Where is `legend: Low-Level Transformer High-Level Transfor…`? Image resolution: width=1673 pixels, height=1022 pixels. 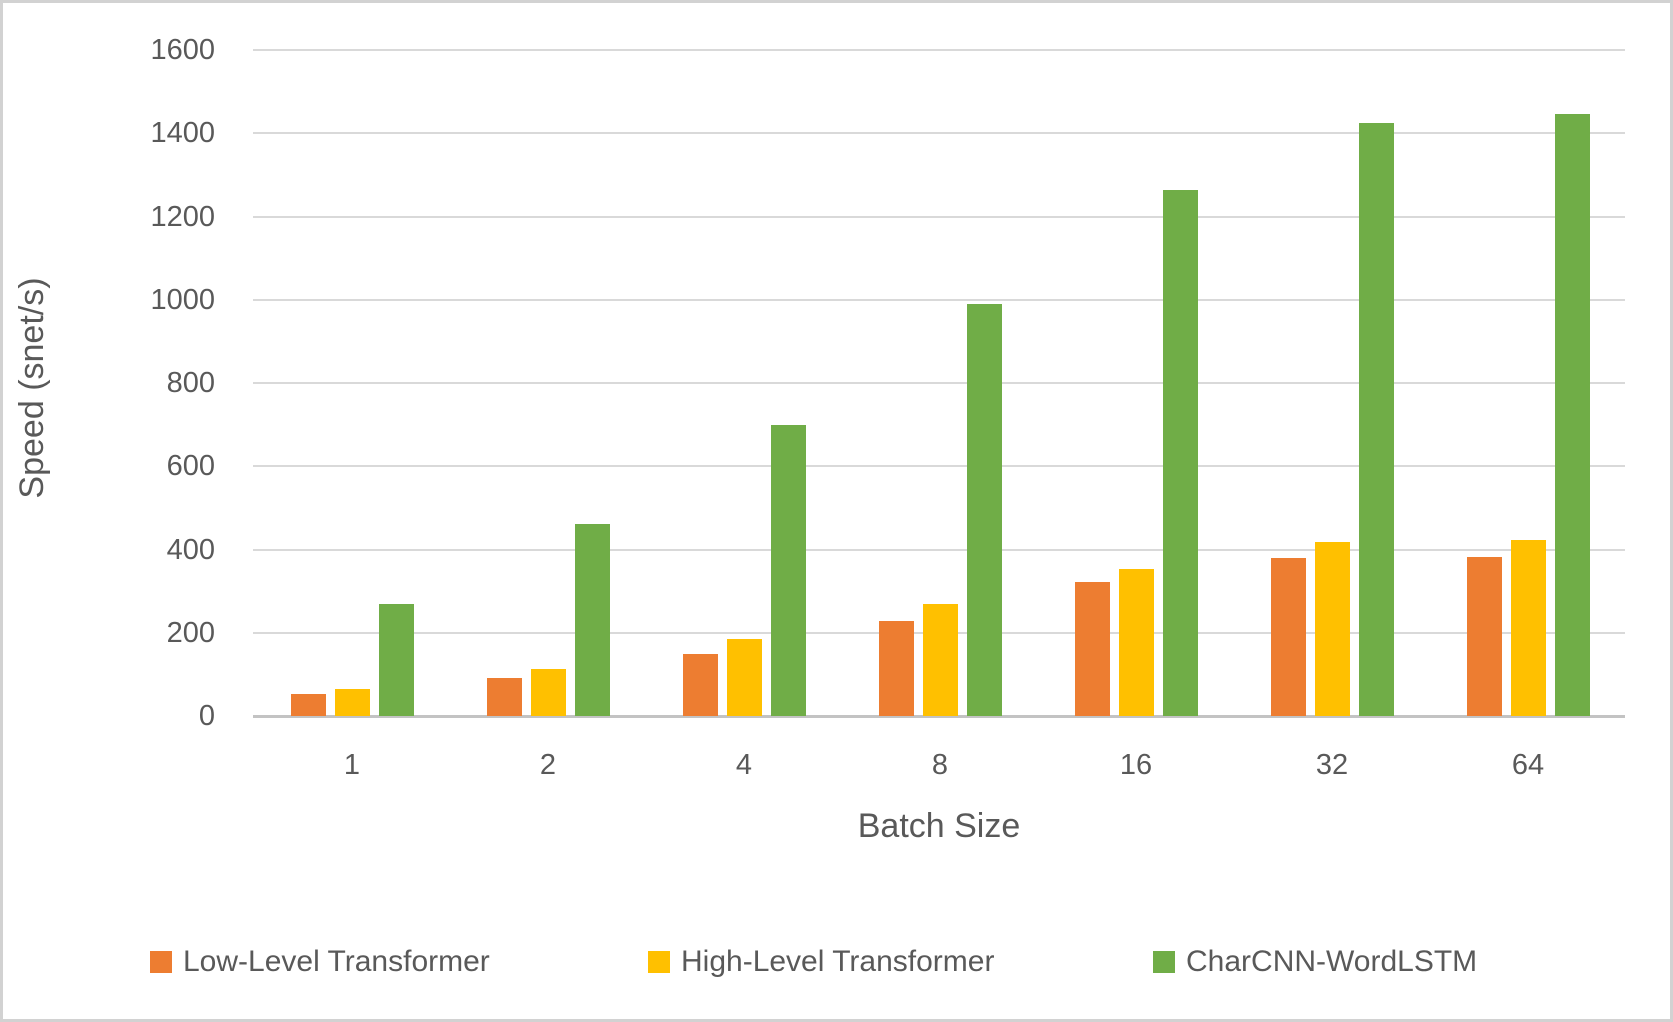
legend: Low-Level Transformer High-Level Transfor… is located at coordinates (836, 964).